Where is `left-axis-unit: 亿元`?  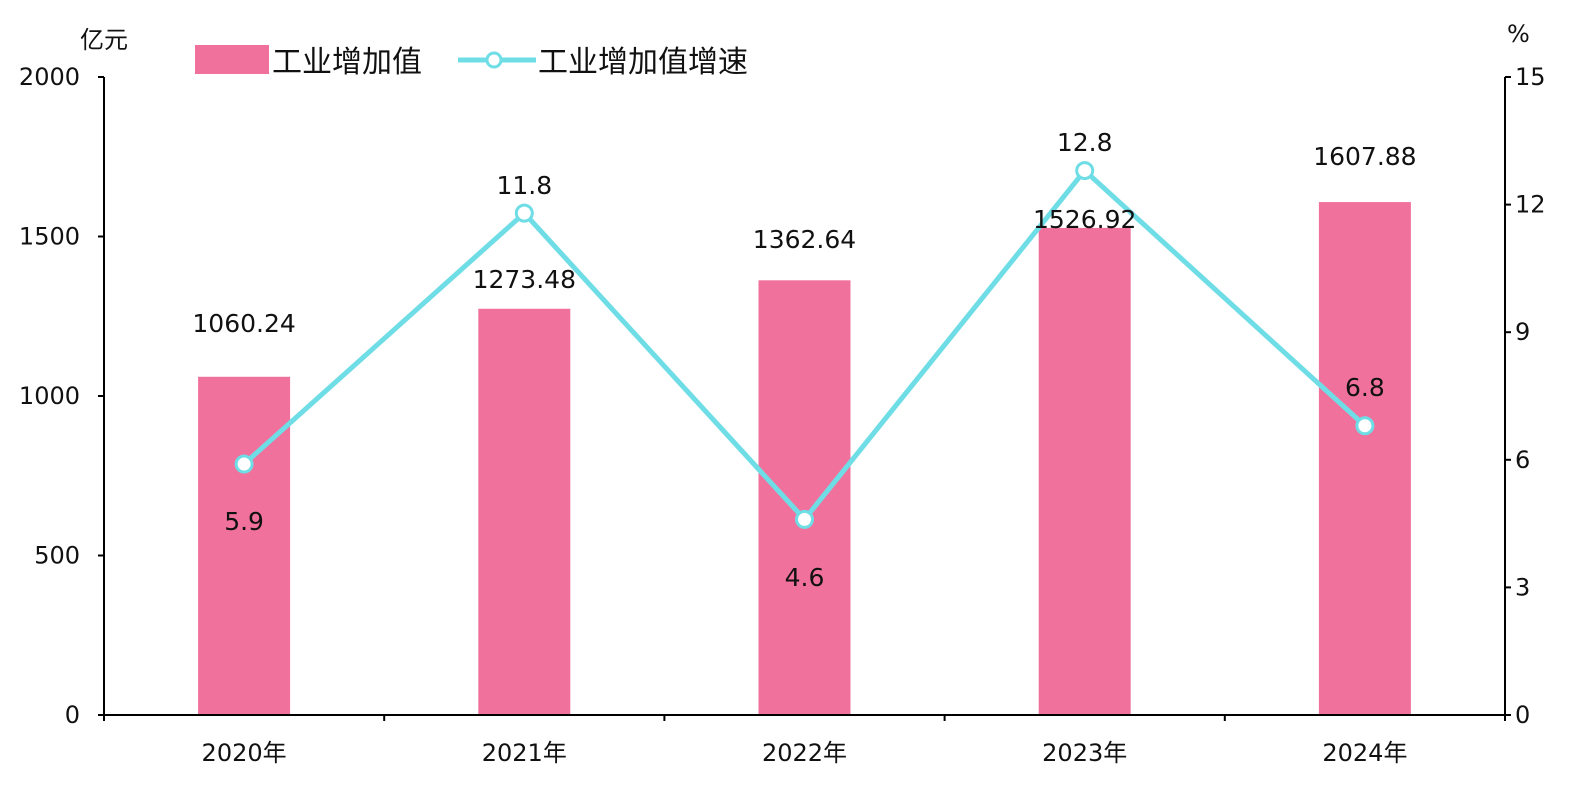 left-axis-unit: 亿元 is located at coordinates (104, 40).